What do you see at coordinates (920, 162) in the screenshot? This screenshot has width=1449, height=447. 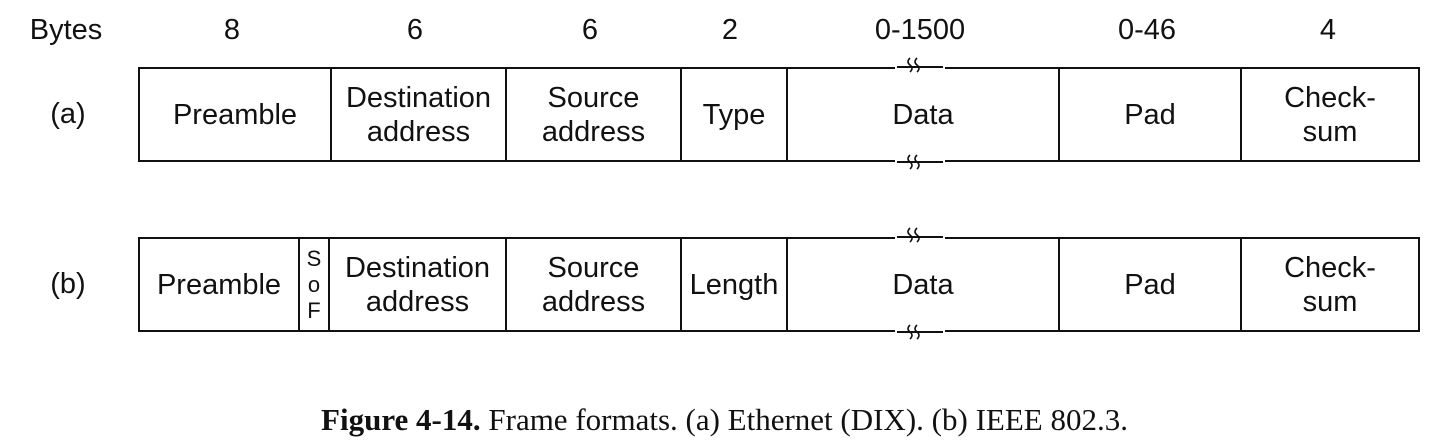 I see `break-mark-a-bottom` at bounding box center [920, 162].